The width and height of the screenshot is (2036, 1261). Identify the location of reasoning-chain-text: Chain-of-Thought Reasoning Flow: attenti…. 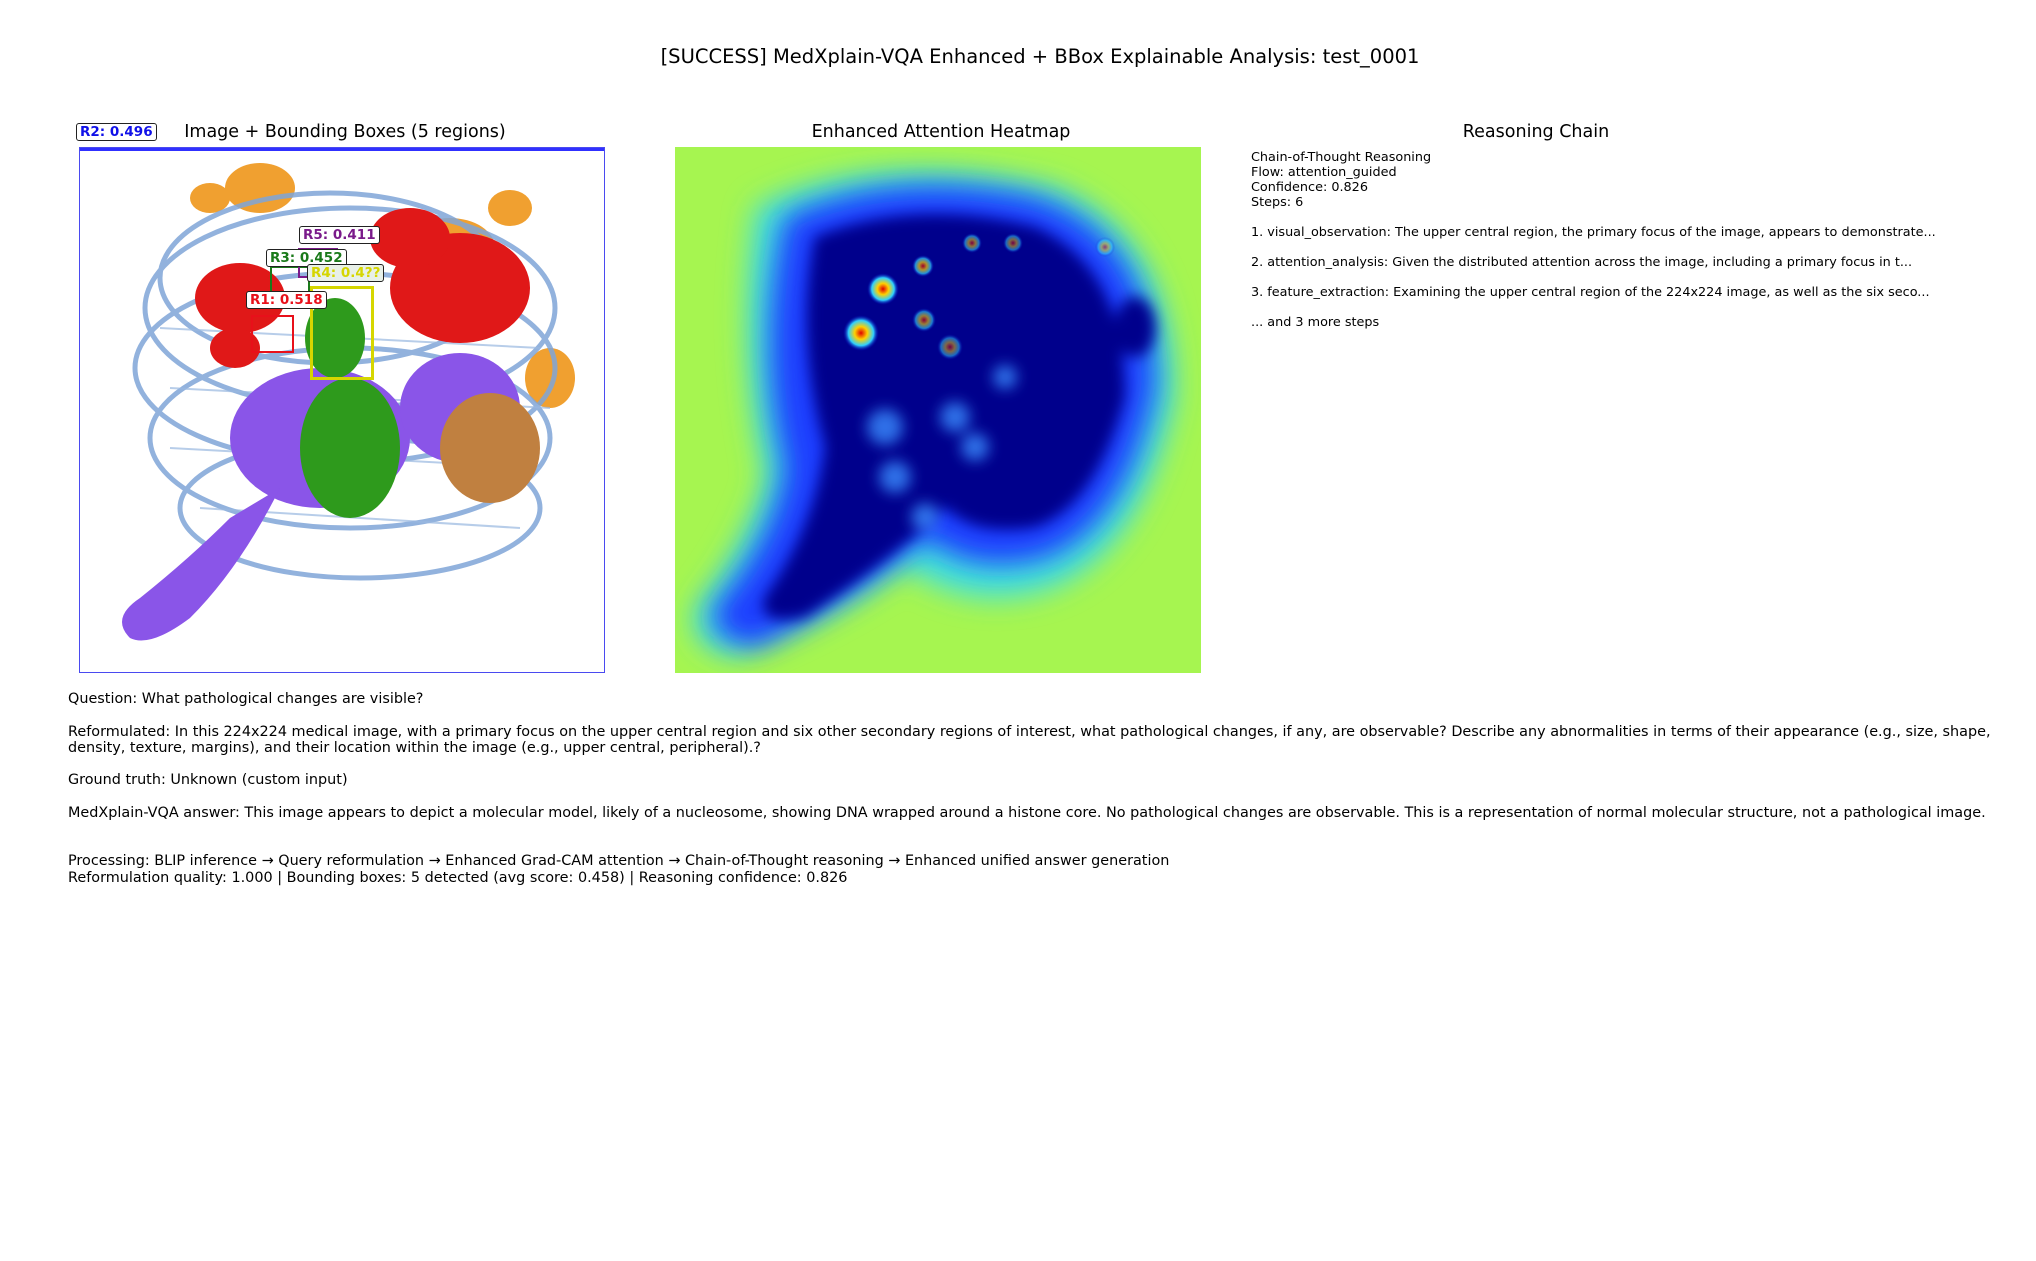
(1593, 240).